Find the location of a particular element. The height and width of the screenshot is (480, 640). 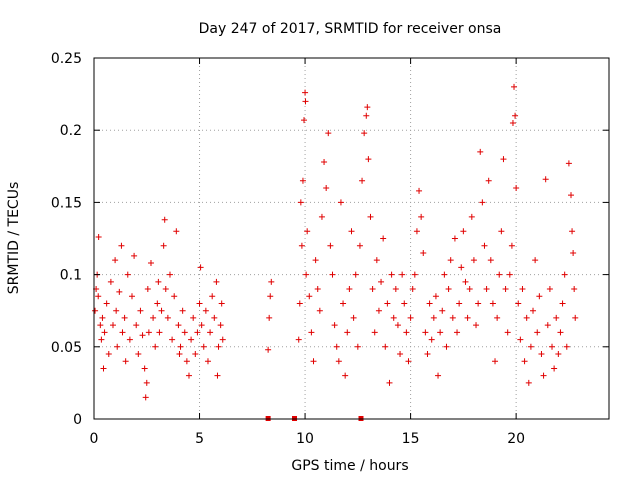

x-tick-label: 0 is located at coordinates (94, 439).